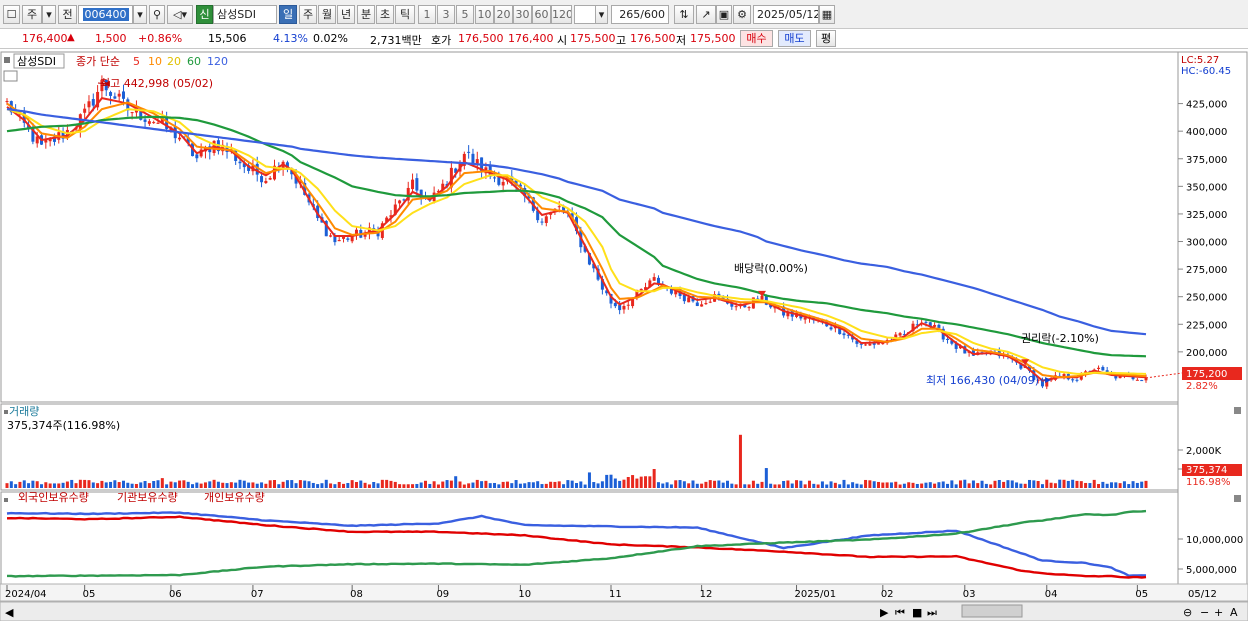  What do you see at coordinates (327, 14) in the screenshot?
I see `period-month-button: 월` at bounding box center [327, 14].